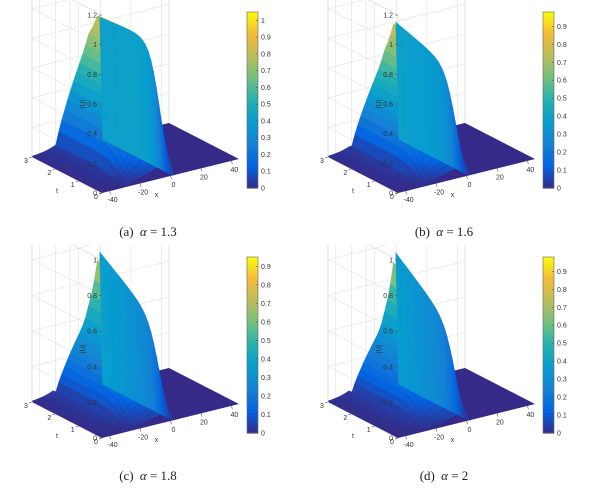 This screenshot has height=490, width=592. Describe the element at coordinates (427, 475) in the screenshot. I see `caption-label: (d)` at that location.